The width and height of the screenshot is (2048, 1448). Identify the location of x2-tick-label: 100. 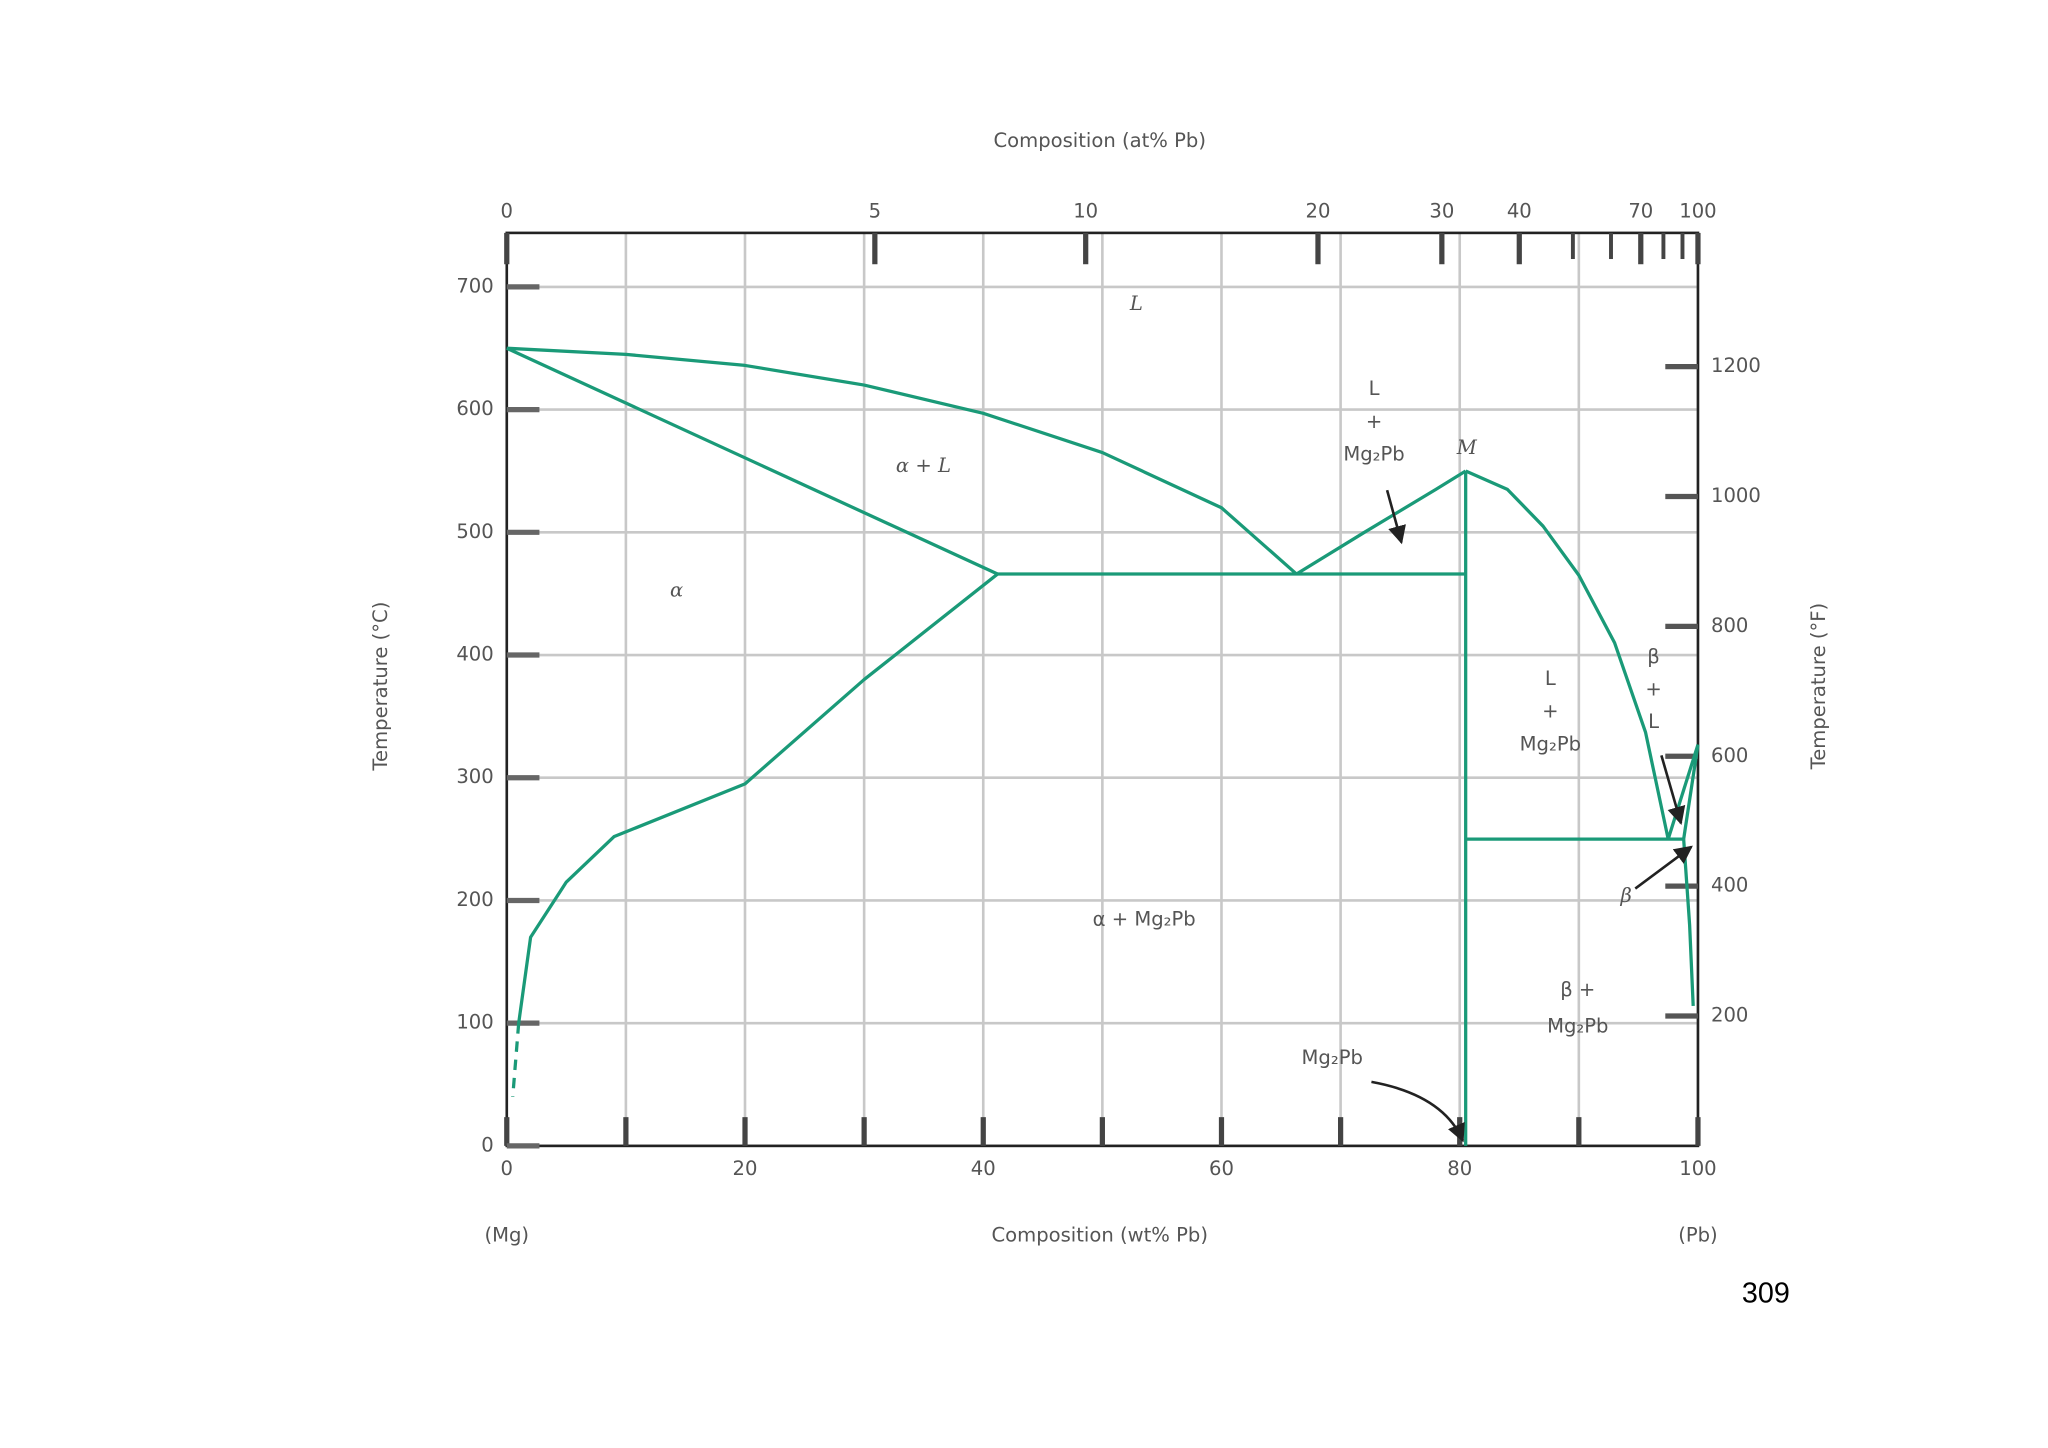
(1697, 211).